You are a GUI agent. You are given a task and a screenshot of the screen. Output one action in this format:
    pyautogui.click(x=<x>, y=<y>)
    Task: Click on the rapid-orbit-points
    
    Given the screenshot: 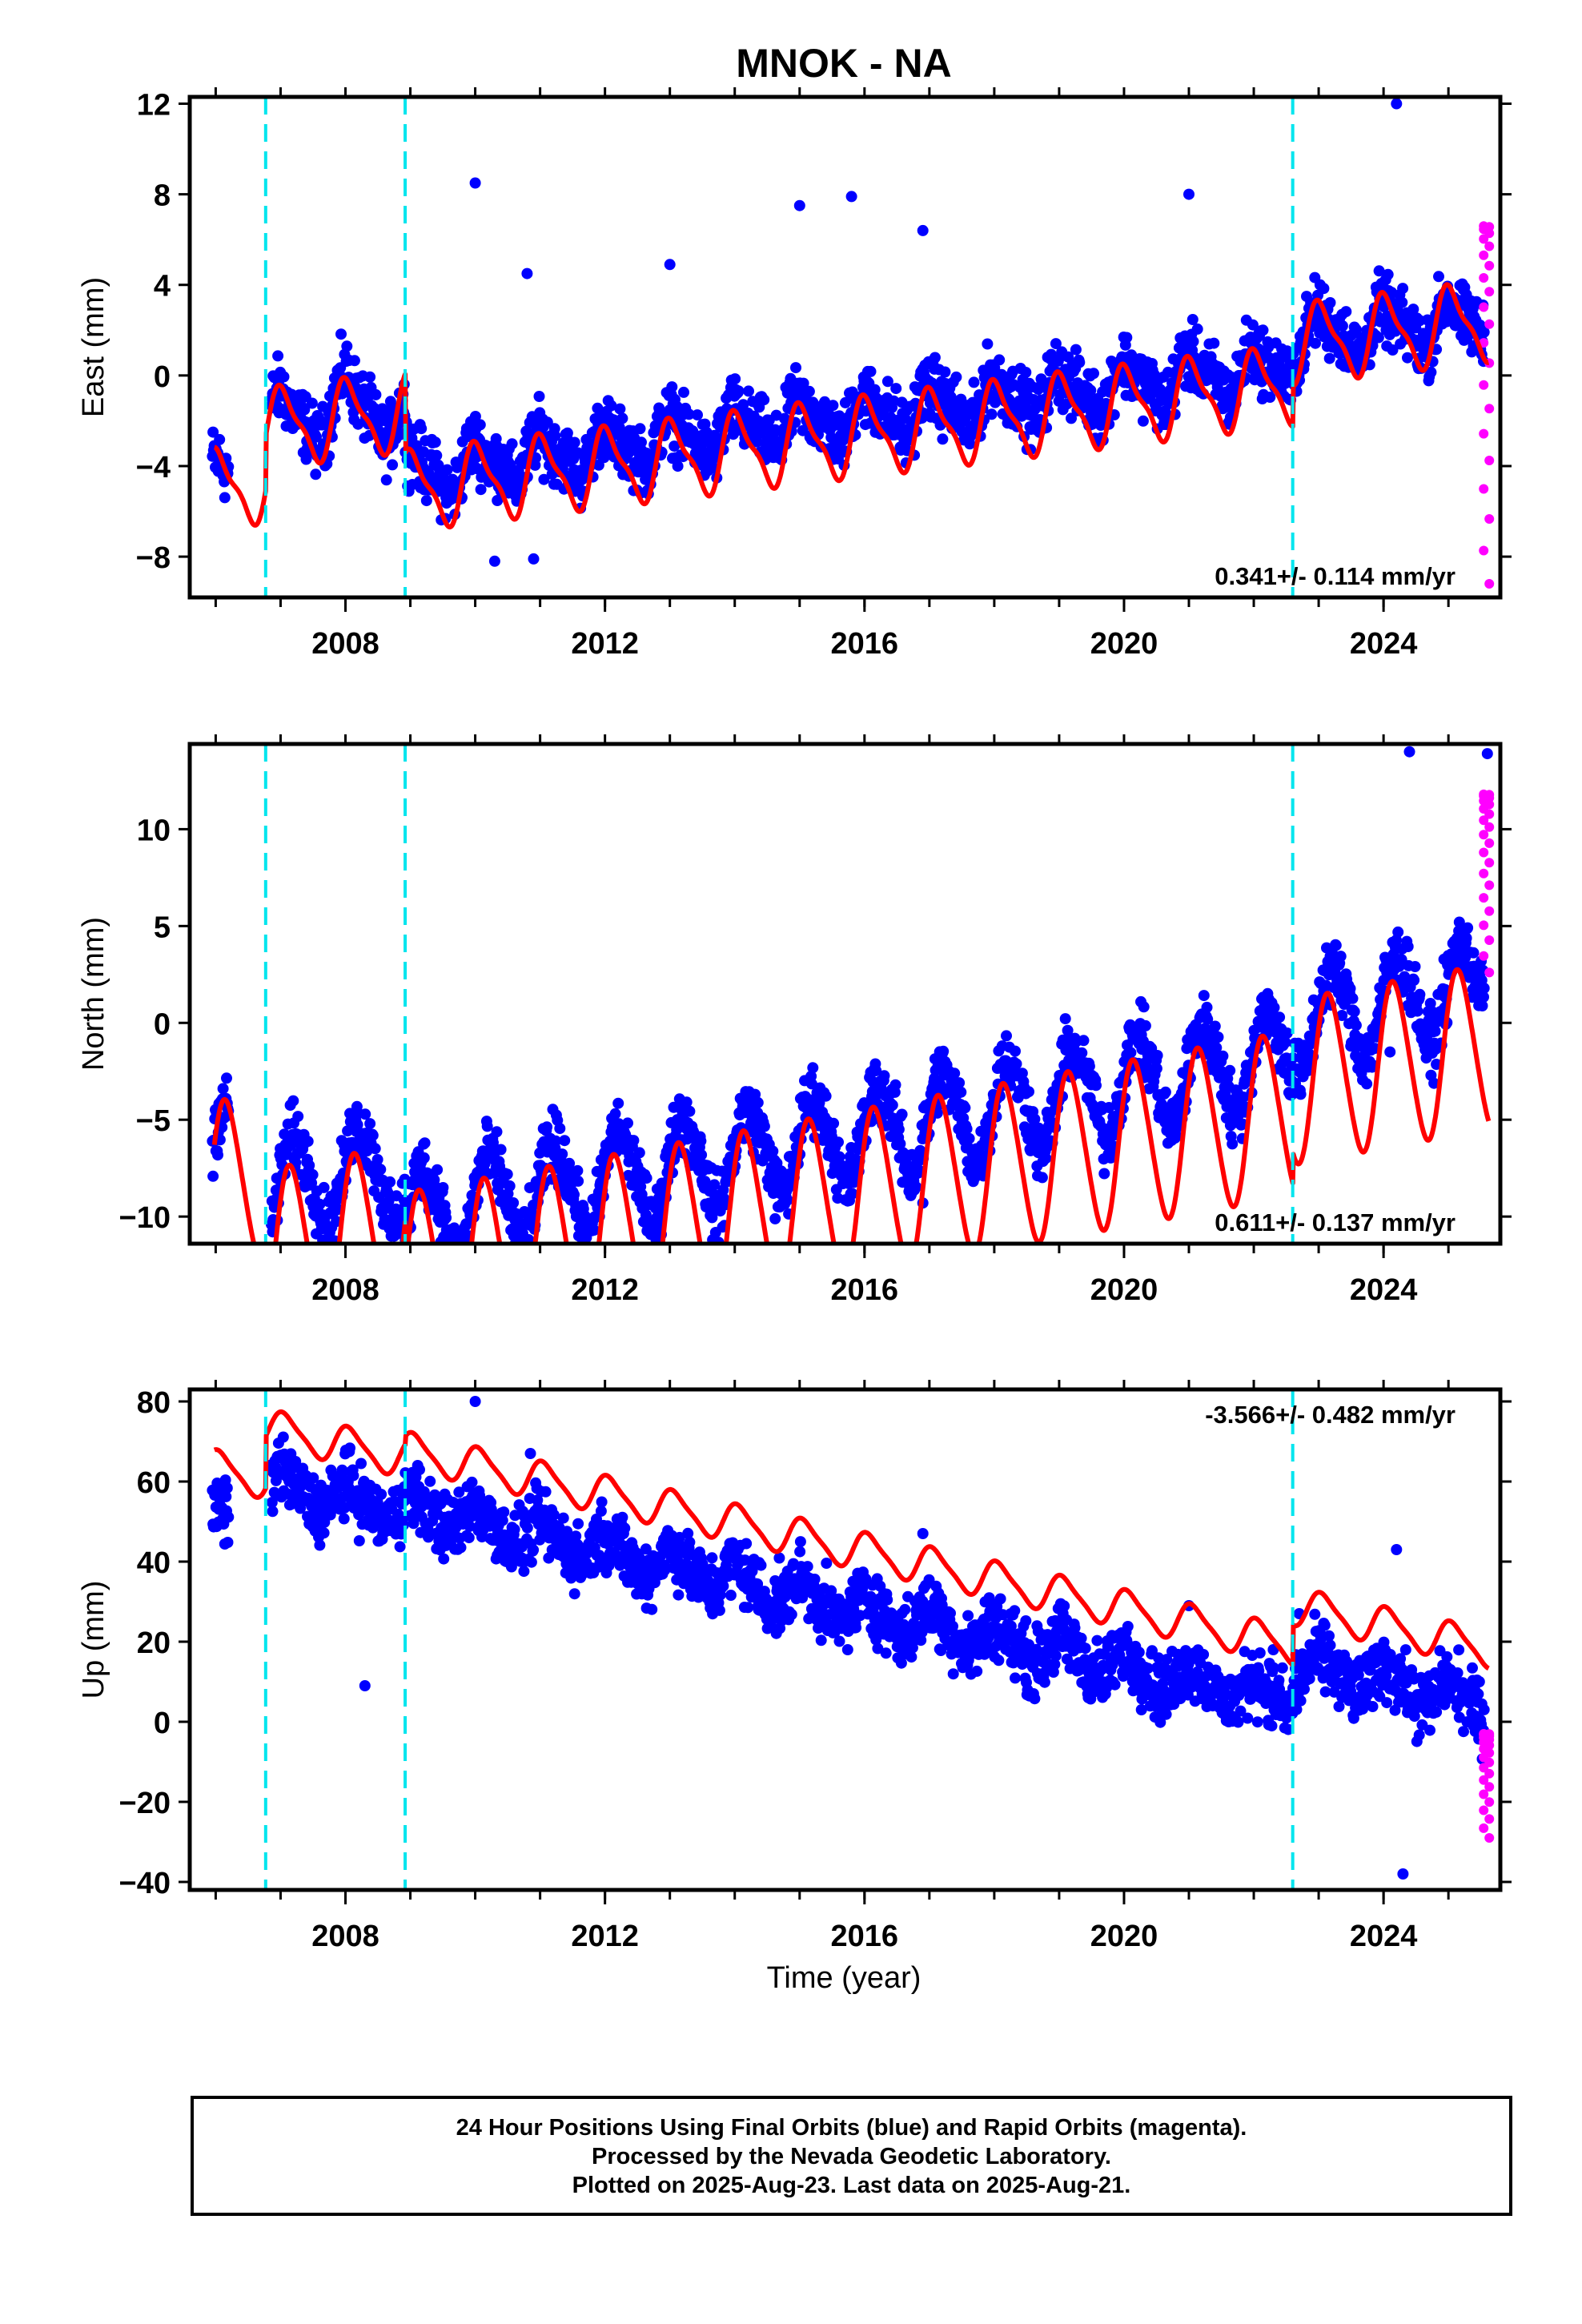 What is the action you would take?
    pyautogui.click(x=1487, y=405)
    